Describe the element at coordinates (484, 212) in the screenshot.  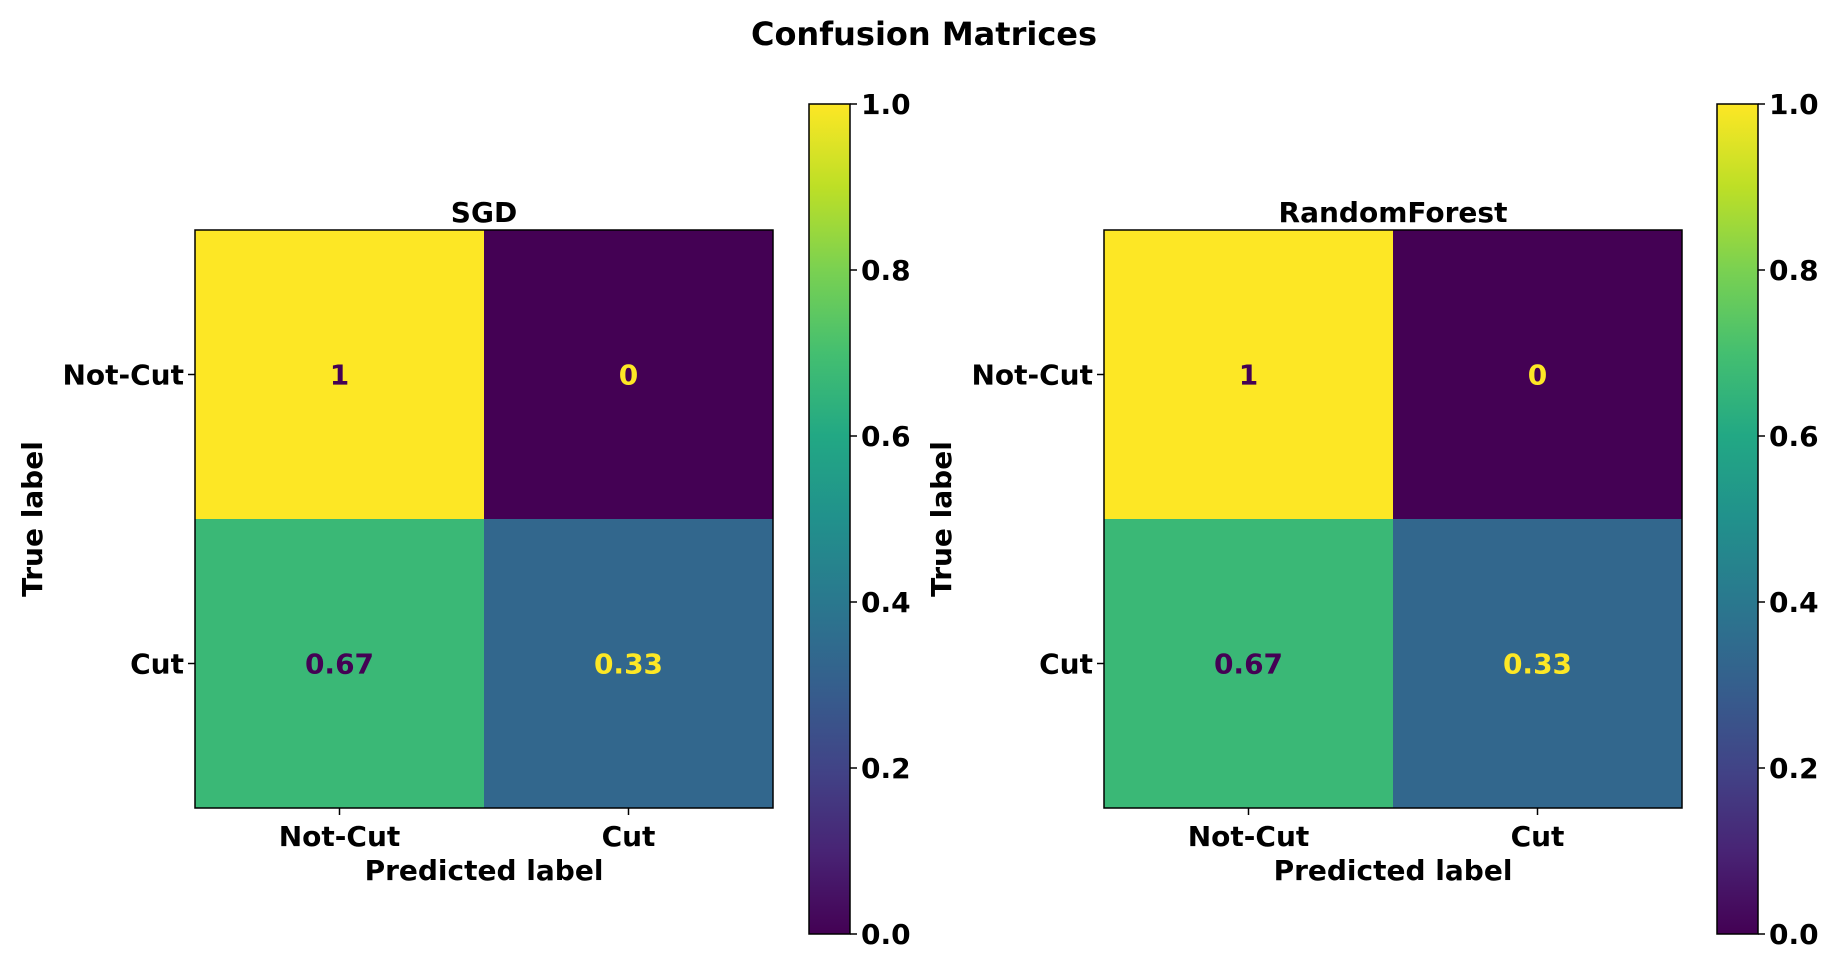
I see `panel-title: SGD` at that location.